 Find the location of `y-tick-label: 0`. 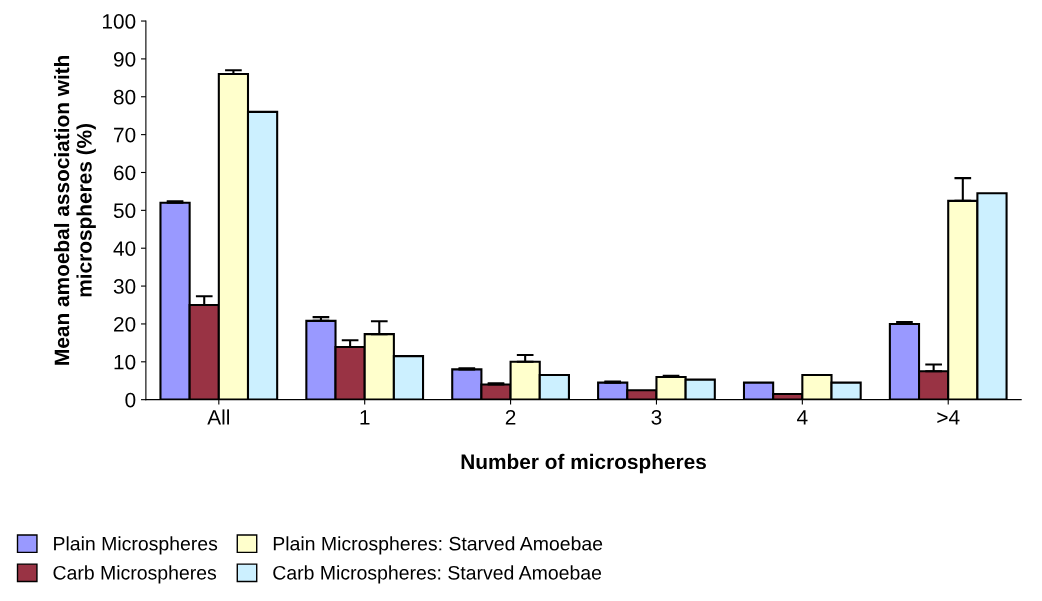

y-tick-label: 0 is located at coordinates (130, 400).